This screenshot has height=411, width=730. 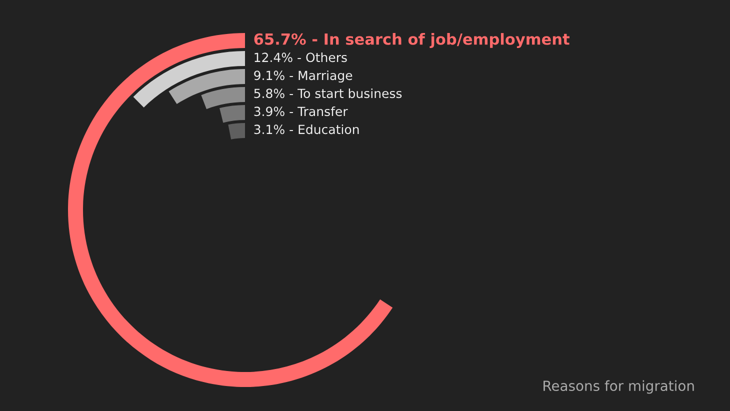 I want to click on data-label: 9.1% - Marriage, so click(x=303, y=76).